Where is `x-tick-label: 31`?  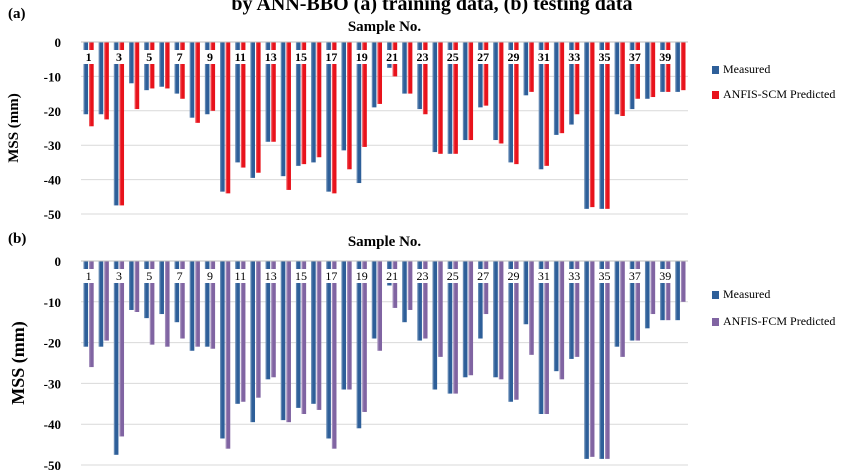 x-tick-label: 31 is located at coordinates (544, 57).